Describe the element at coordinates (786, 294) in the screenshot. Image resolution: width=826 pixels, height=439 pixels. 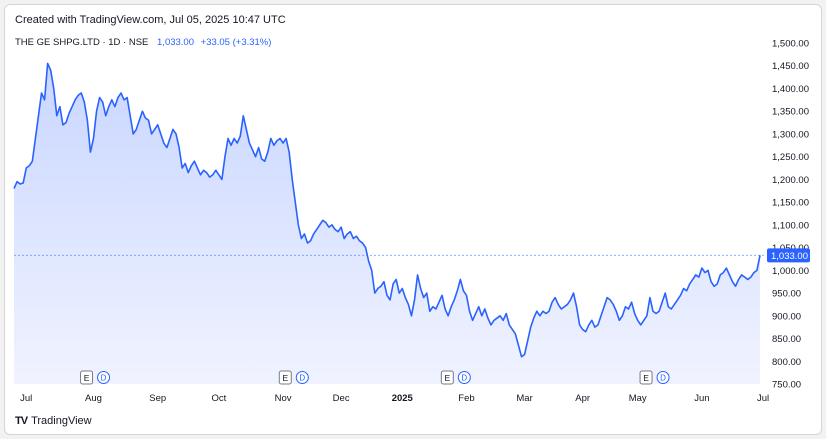
I see `y-tick-label: 950.00` at that location.